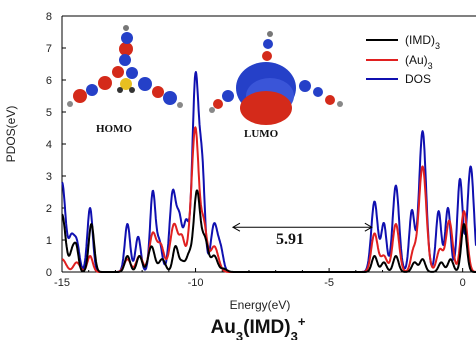 The image size is (476, 340). What do you see at coordinates (49, 145) in the screenshot?
I see `y-tick-label: 4` at bounding box center [49, 145].